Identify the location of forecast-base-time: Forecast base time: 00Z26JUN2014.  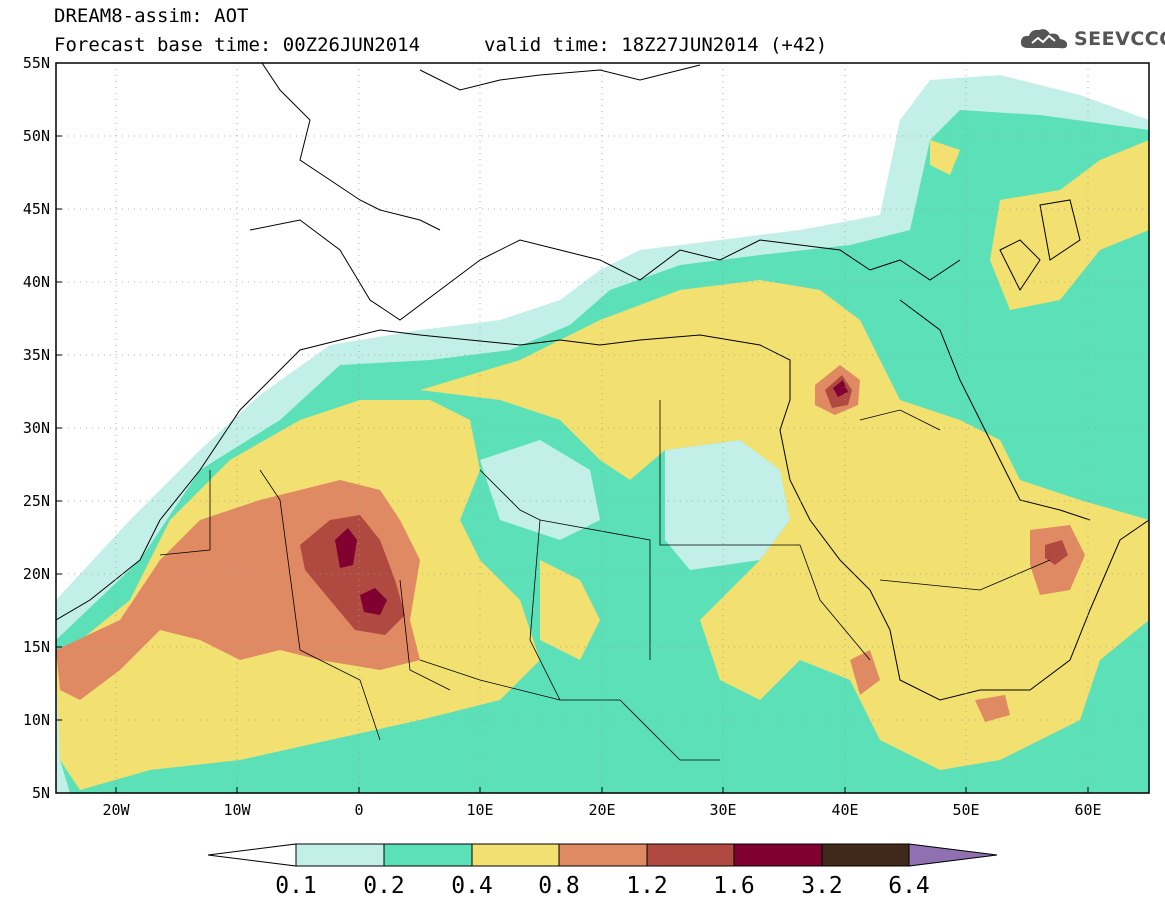
(237, 45).